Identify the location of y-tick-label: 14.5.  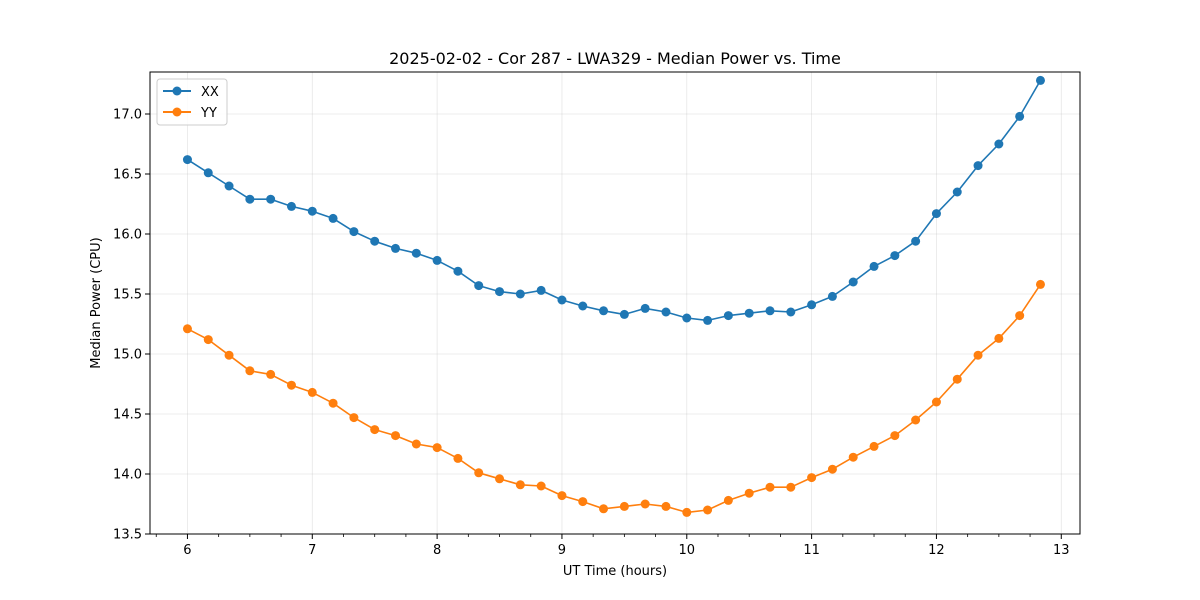
(127, 415).